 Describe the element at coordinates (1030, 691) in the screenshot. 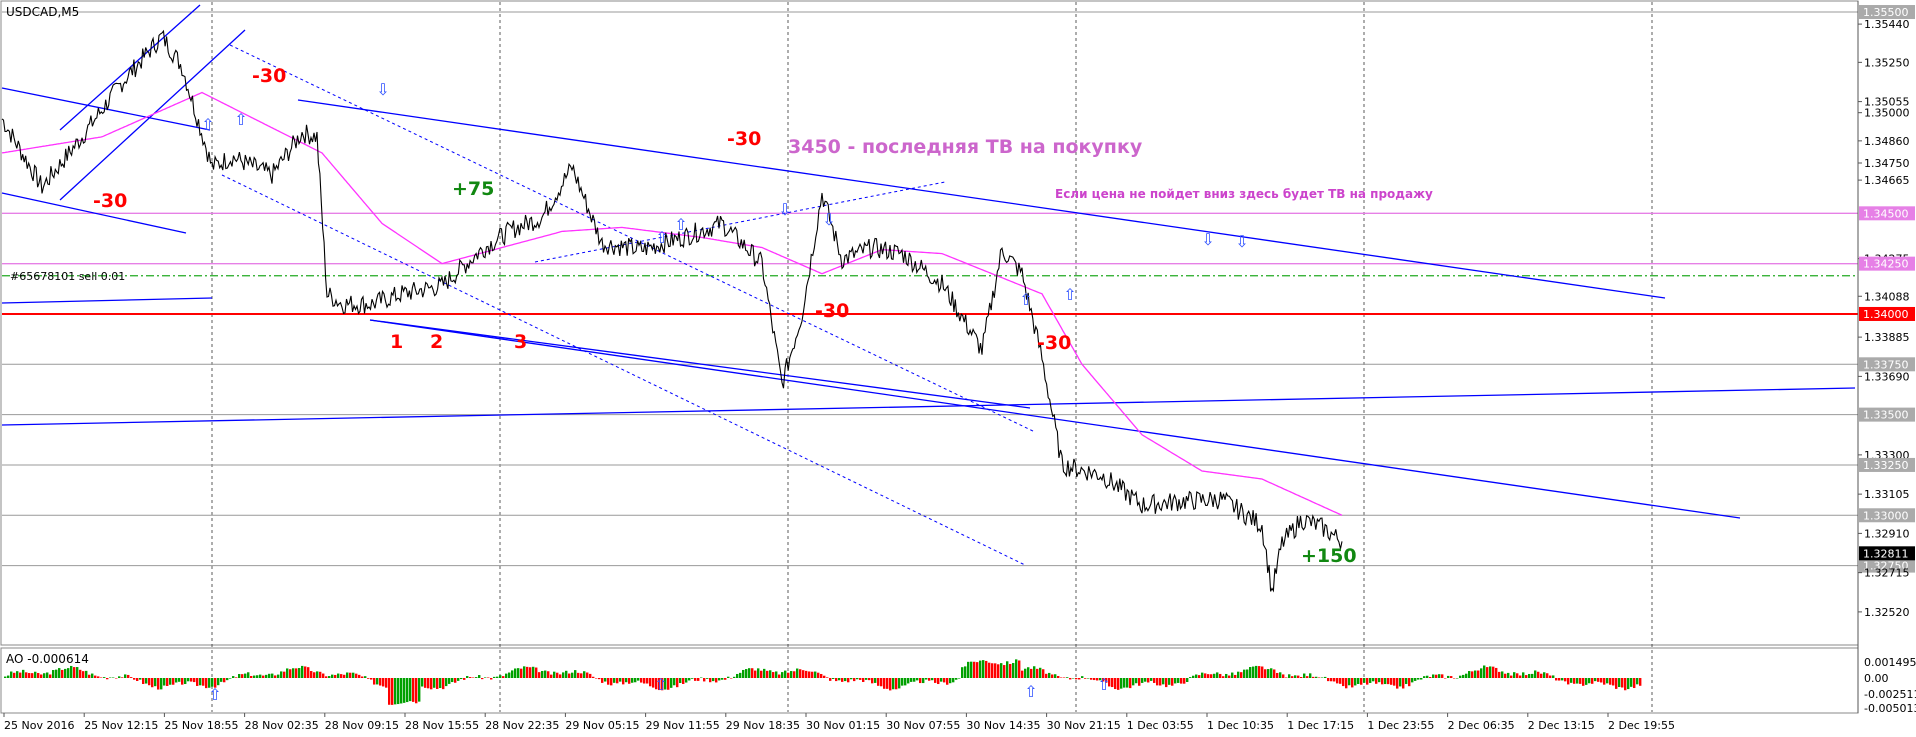

I see `arrow-up-icon-8: ⇧` at that location.